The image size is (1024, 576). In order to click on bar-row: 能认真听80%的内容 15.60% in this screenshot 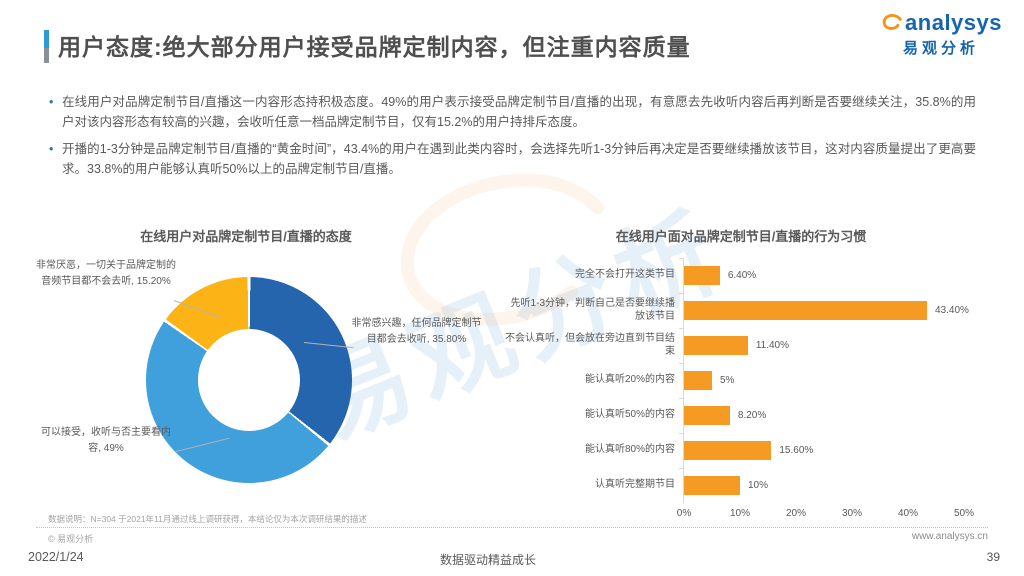, I will do `click(741, 450)`.